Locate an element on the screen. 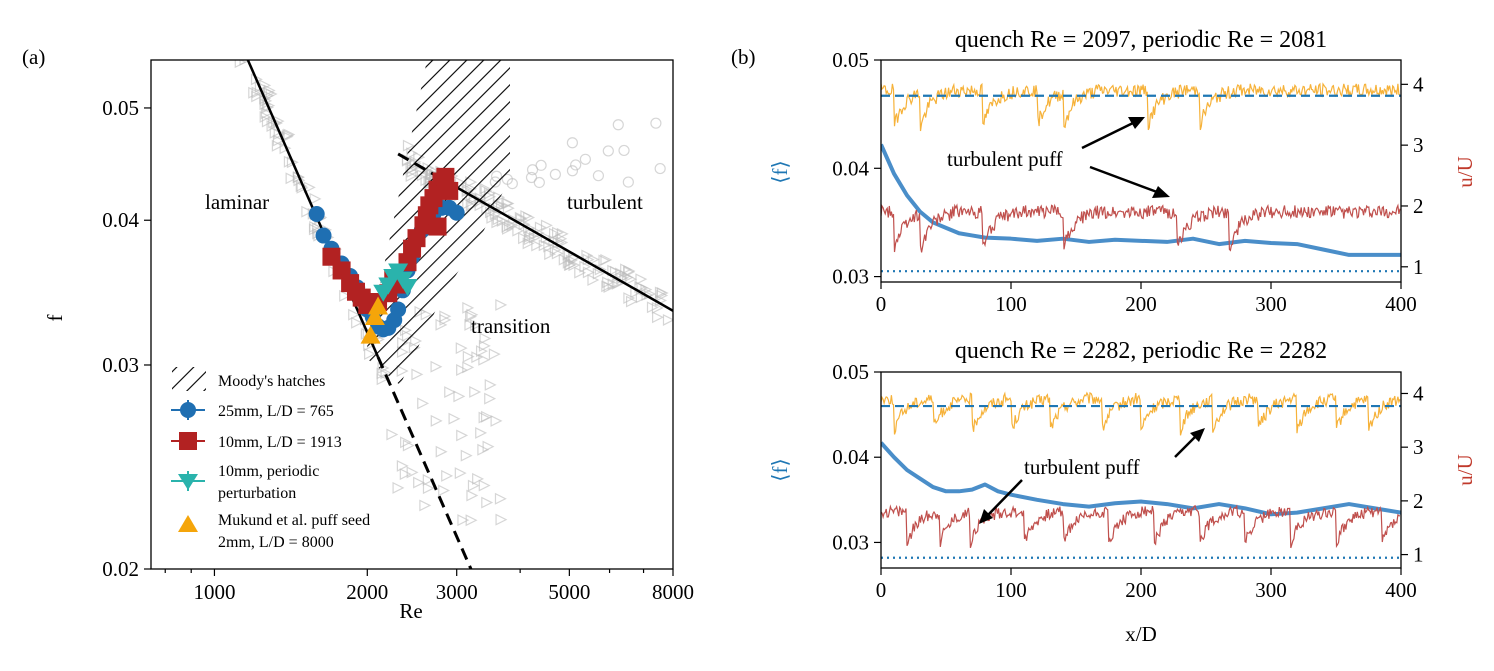 This screenshot has width=1494, height=671. x-tick-label: 300 is located at coordinates (1271, 304).